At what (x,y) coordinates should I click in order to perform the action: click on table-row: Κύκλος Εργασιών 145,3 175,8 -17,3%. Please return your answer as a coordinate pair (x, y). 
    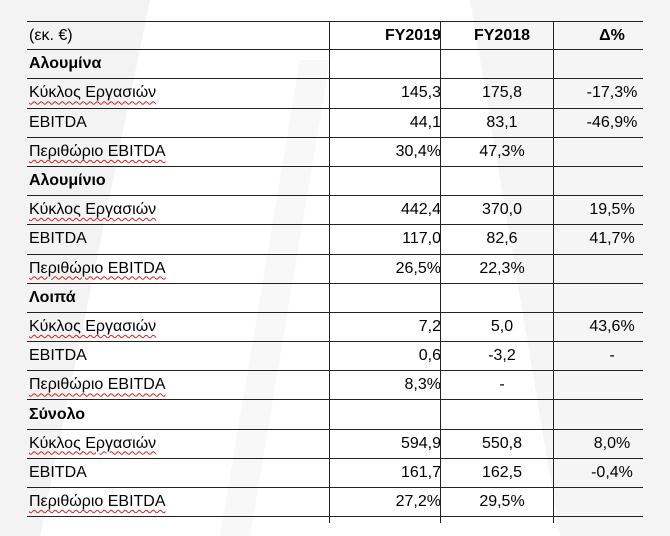
    Looking at the image, I should click on (335, 94).